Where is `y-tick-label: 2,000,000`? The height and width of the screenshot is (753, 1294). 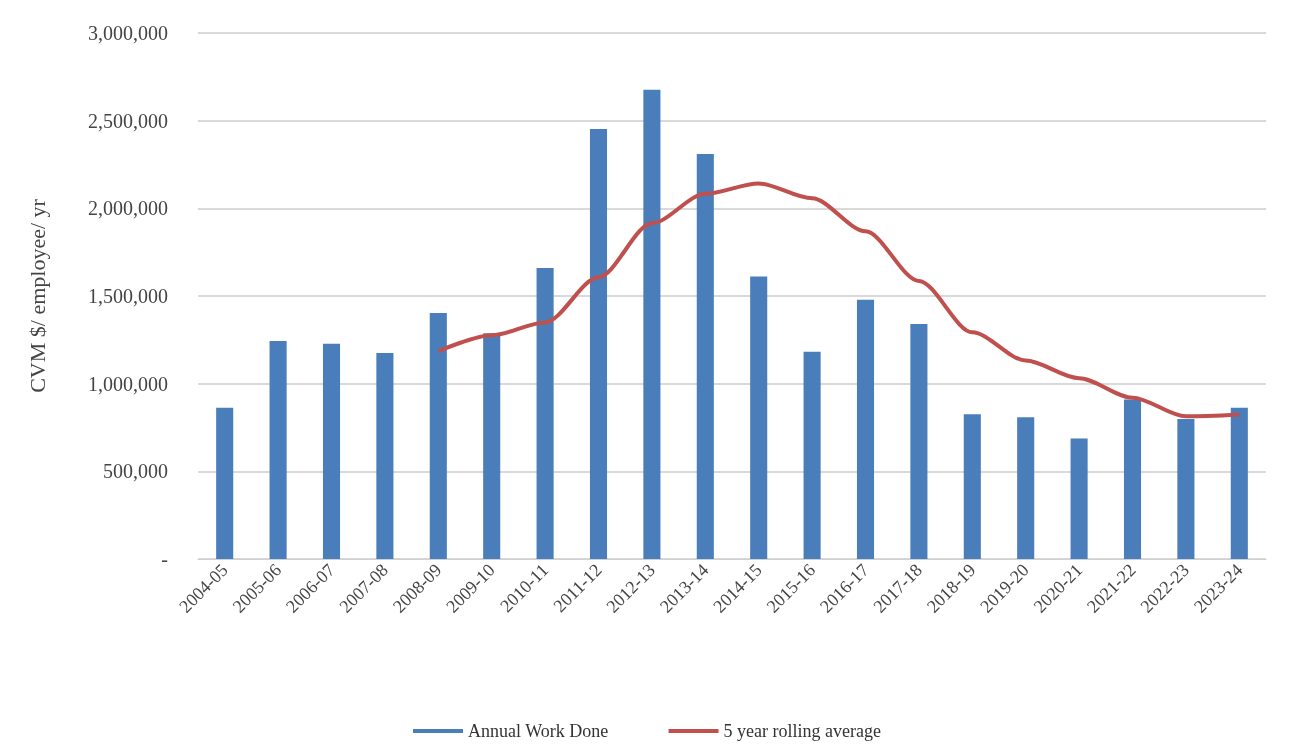 y-tick-label: 2,000,000 is located at coordinates (128, 208).